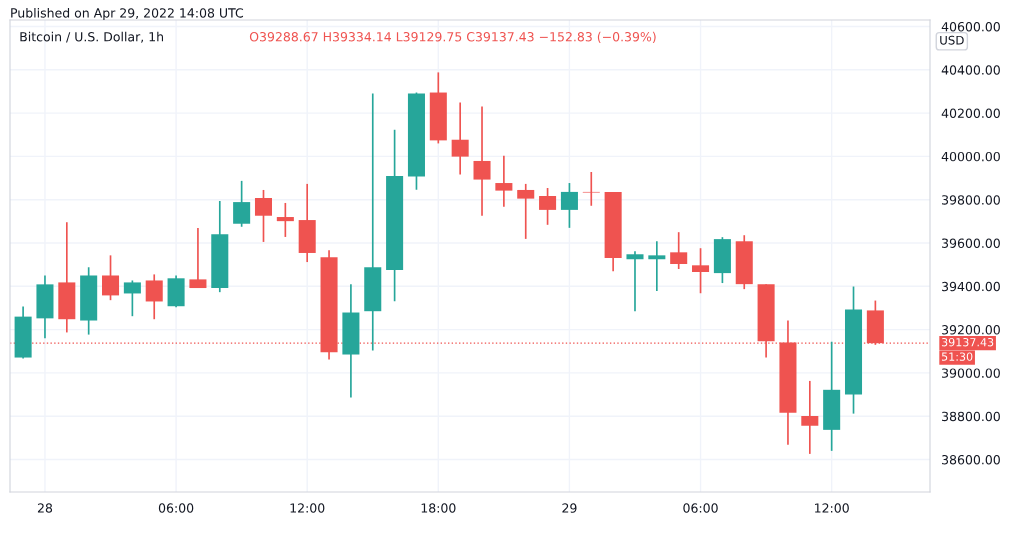  I want to click on y-tick-label: 39000.00, so click(971, 373).